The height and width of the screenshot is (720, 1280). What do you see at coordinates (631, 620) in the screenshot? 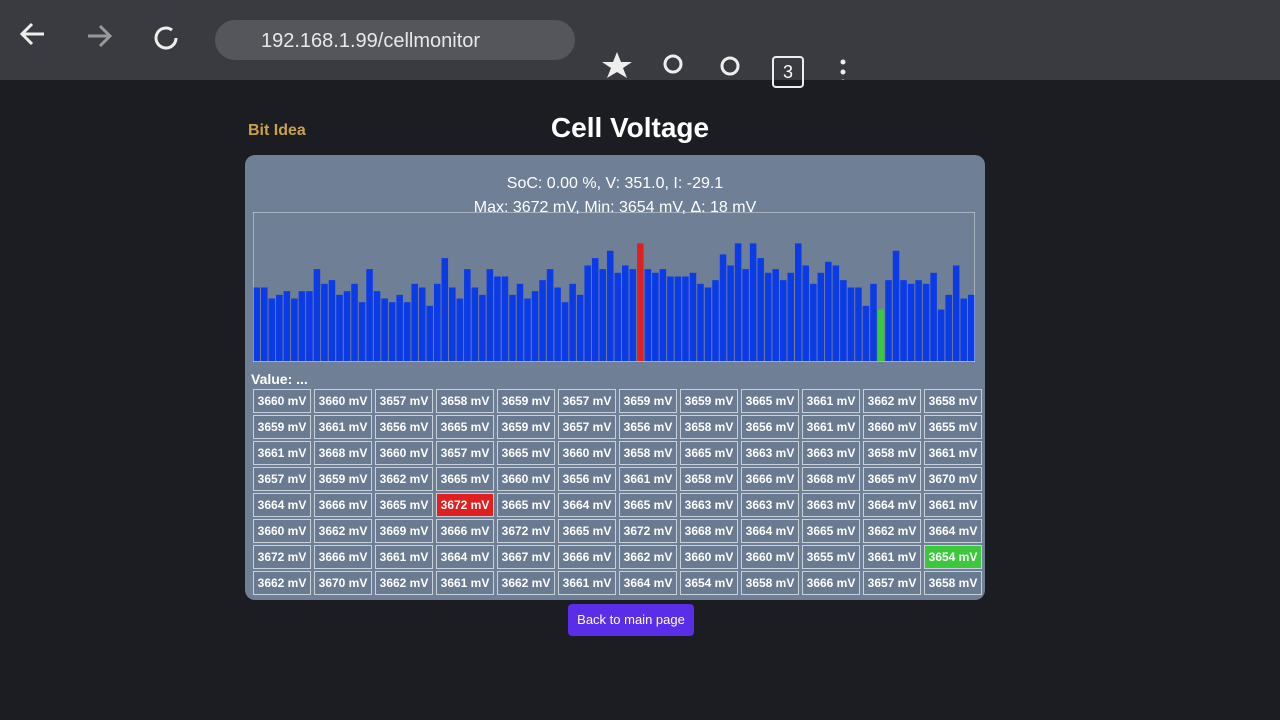
I see `back-button: Back to main page` at bounding box center [631, 620].